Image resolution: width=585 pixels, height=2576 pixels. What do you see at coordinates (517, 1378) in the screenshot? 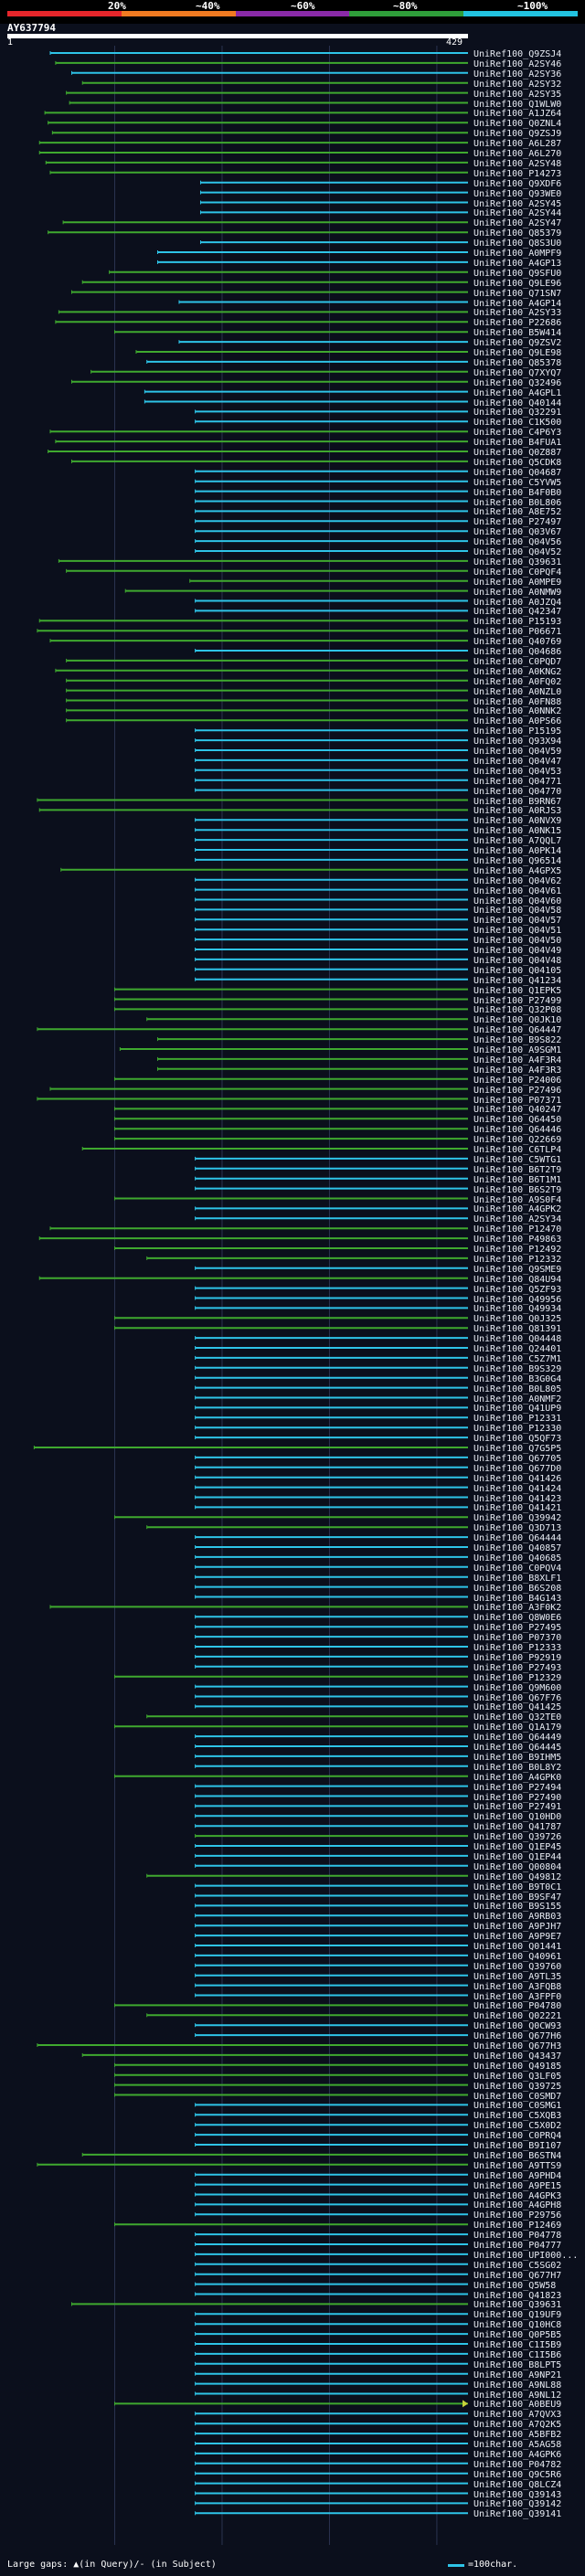
I see `hit-label: UniRef100_B3G0G4` at bounding box center [517, 1378].